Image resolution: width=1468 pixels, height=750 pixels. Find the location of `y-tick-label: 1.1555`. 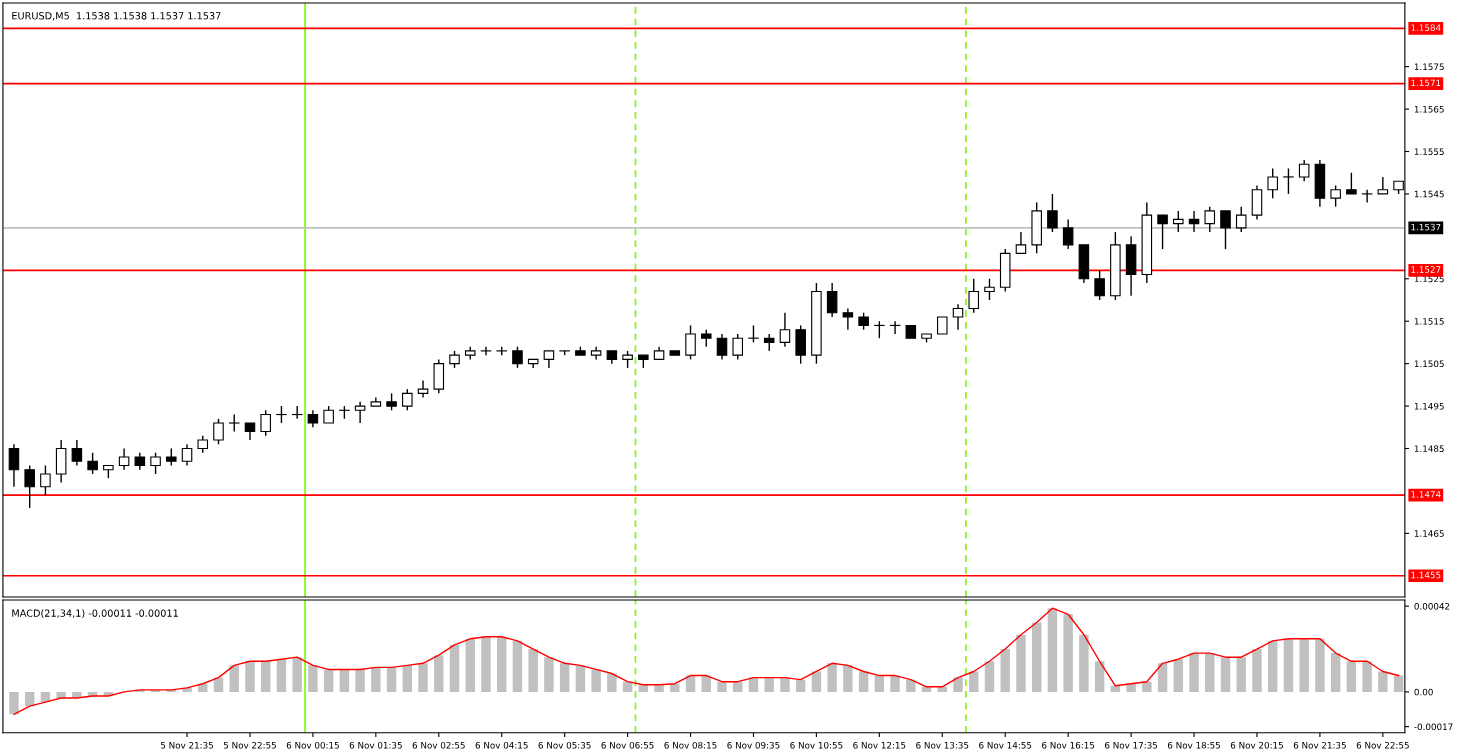

y-tick-label: 1.1555 is located at coordinates (1429, 151).